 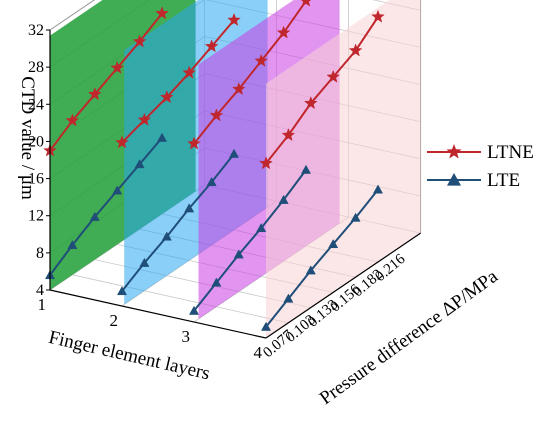 I want to click on data-point-lte-layer-1-p3, so click(x=117, y=190).